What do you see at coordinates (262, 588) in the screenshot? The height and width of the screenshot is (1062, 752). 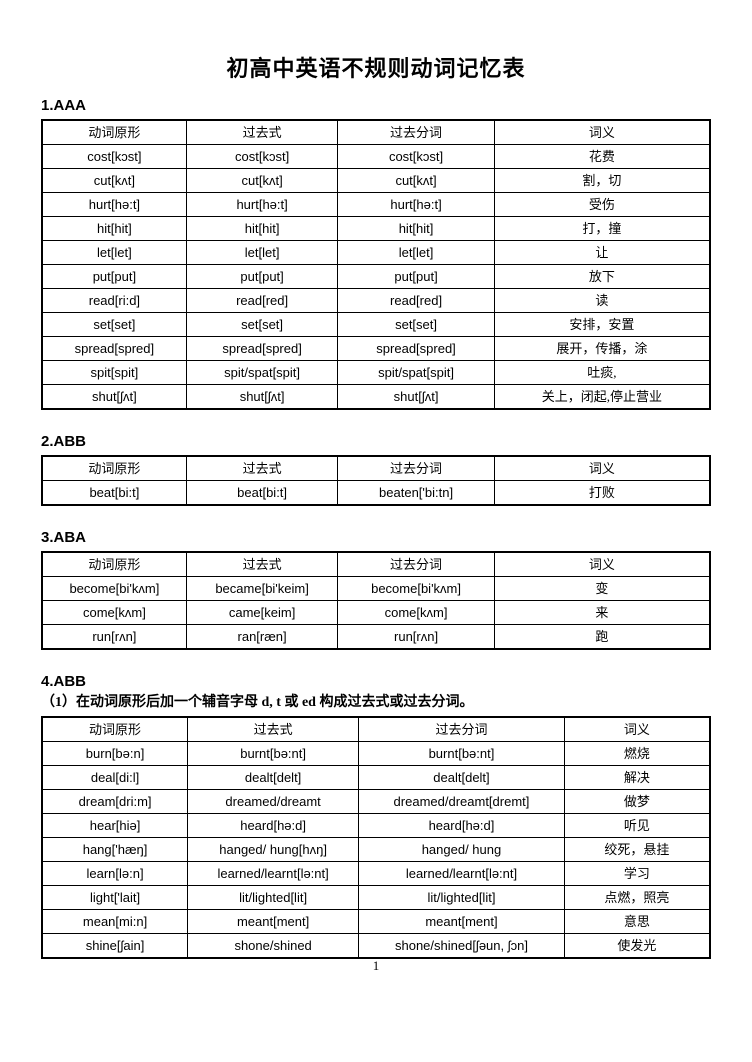 I see `verb-past: became[bi'keim]` at bounding box center [262, 588].